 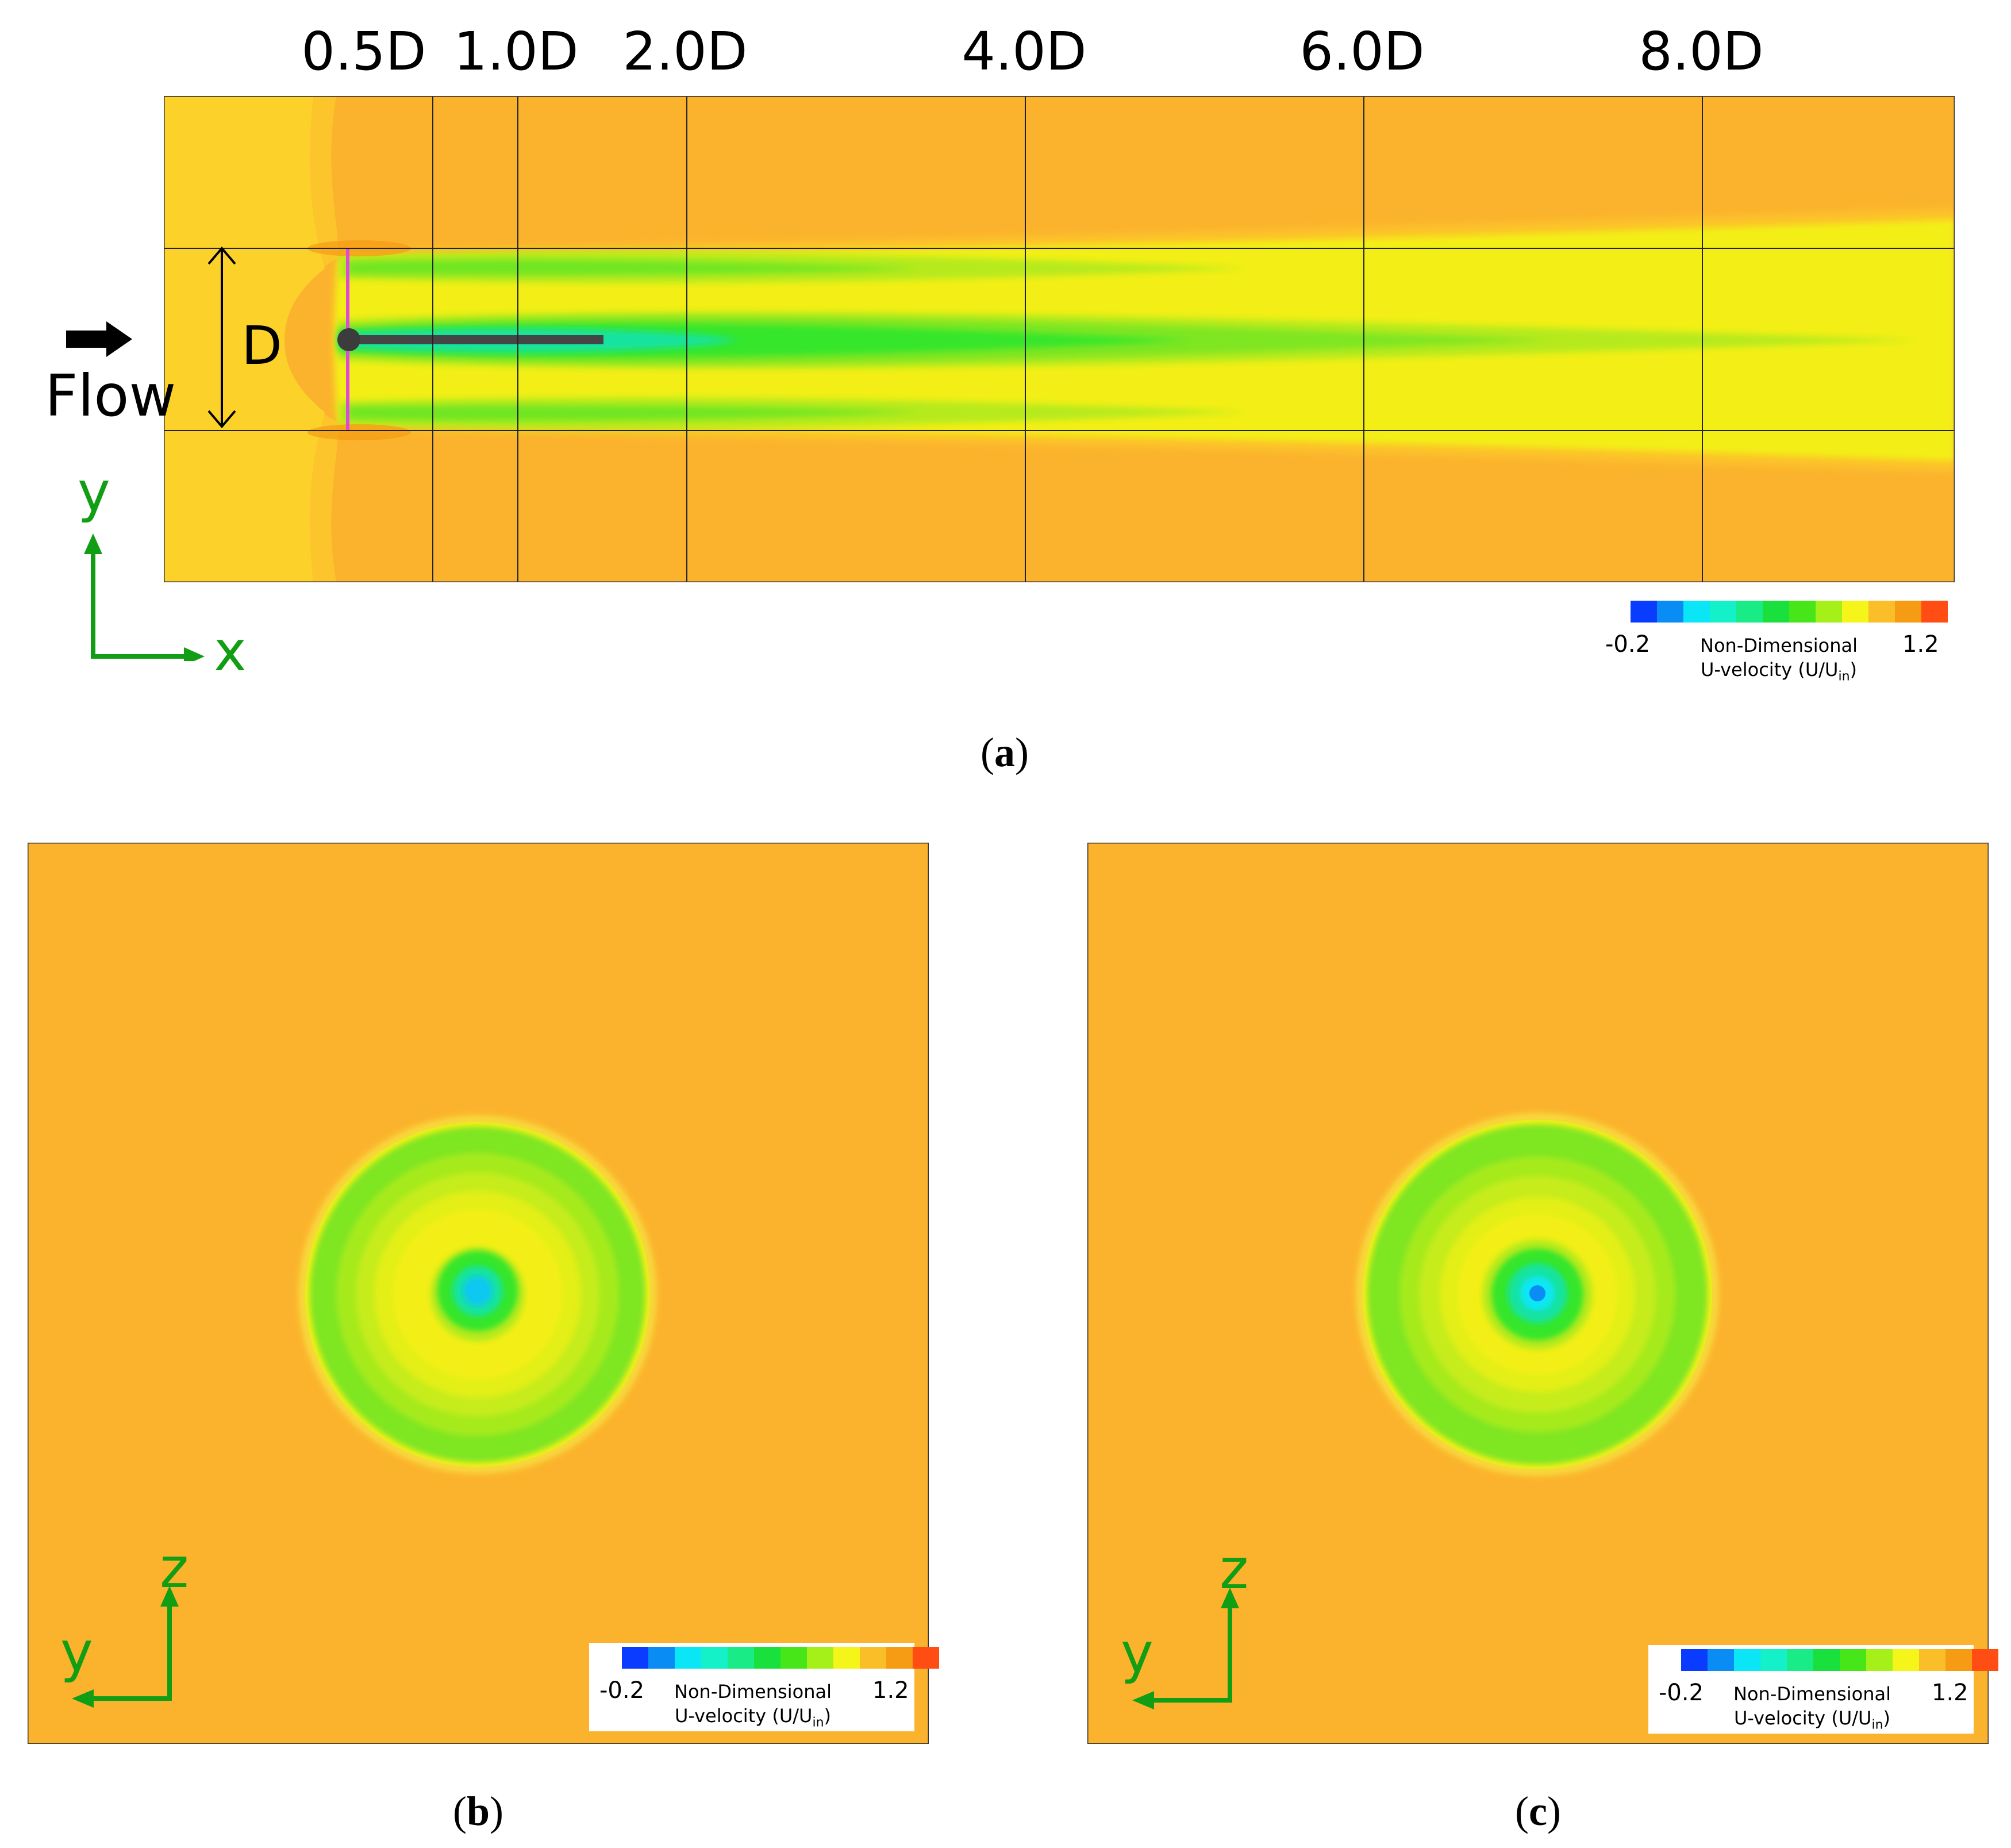 What do you see at coordinates (348, 339) in the screenshot?
I see `hub-shape` at bounding box center [348, 339].